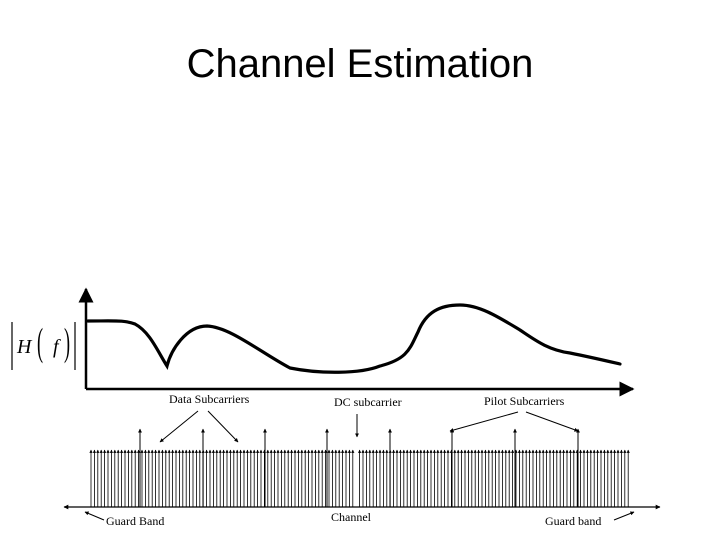 The image size is (720, 540). Describe the element at coordinates (359, 478) in the screenshot. I see `subcarrier-comb` at that location.